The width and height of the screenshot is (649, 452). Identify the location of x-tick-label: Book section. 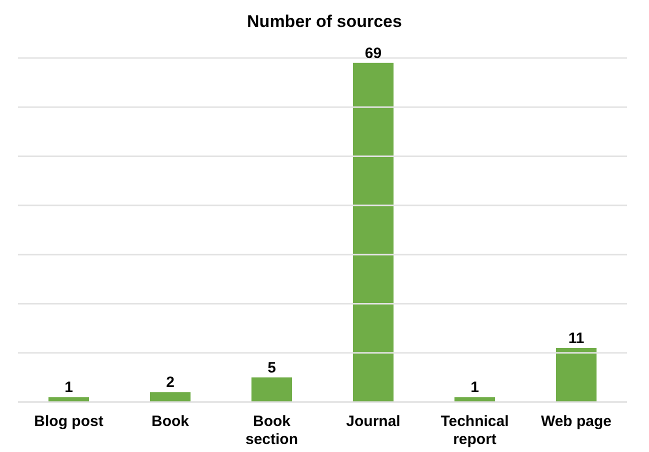
(271, 430).